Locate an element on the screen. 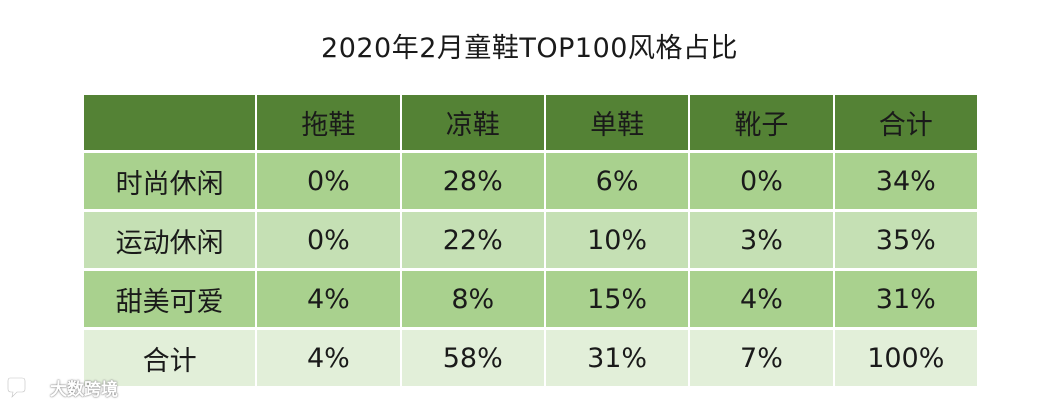 The width and height of the screenshot is (1059, 408). total-row: 合计 4% 58% 31% 7% 100% is located at coordinates (530, 358).